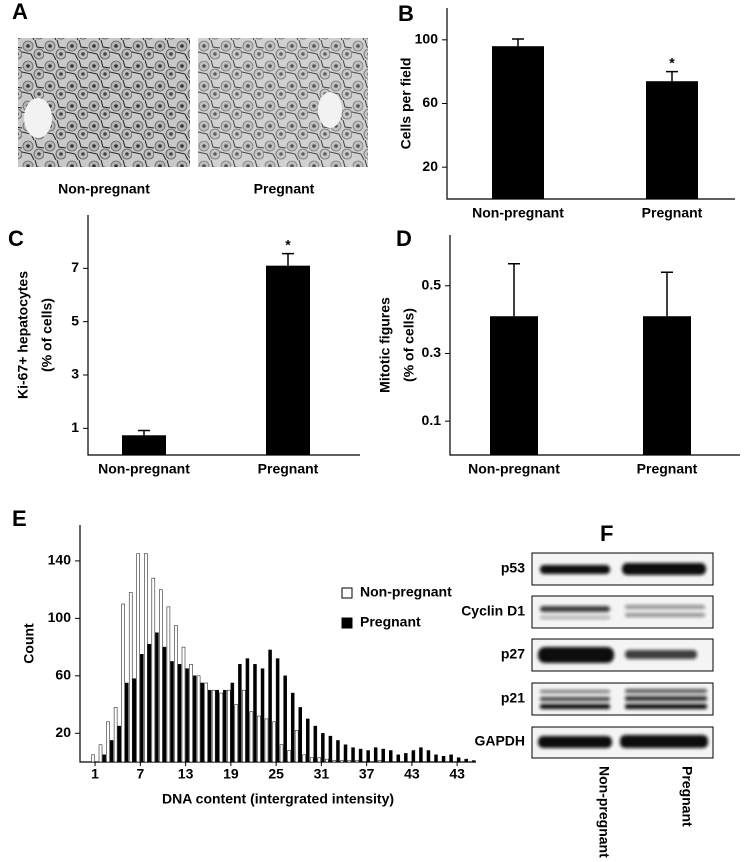 The height and width of the screenshot is (862, 745). What do you see at coordinates (20, 12) in the screenshot?
I see `panel-letter: A` at bounding box center [20, 12].